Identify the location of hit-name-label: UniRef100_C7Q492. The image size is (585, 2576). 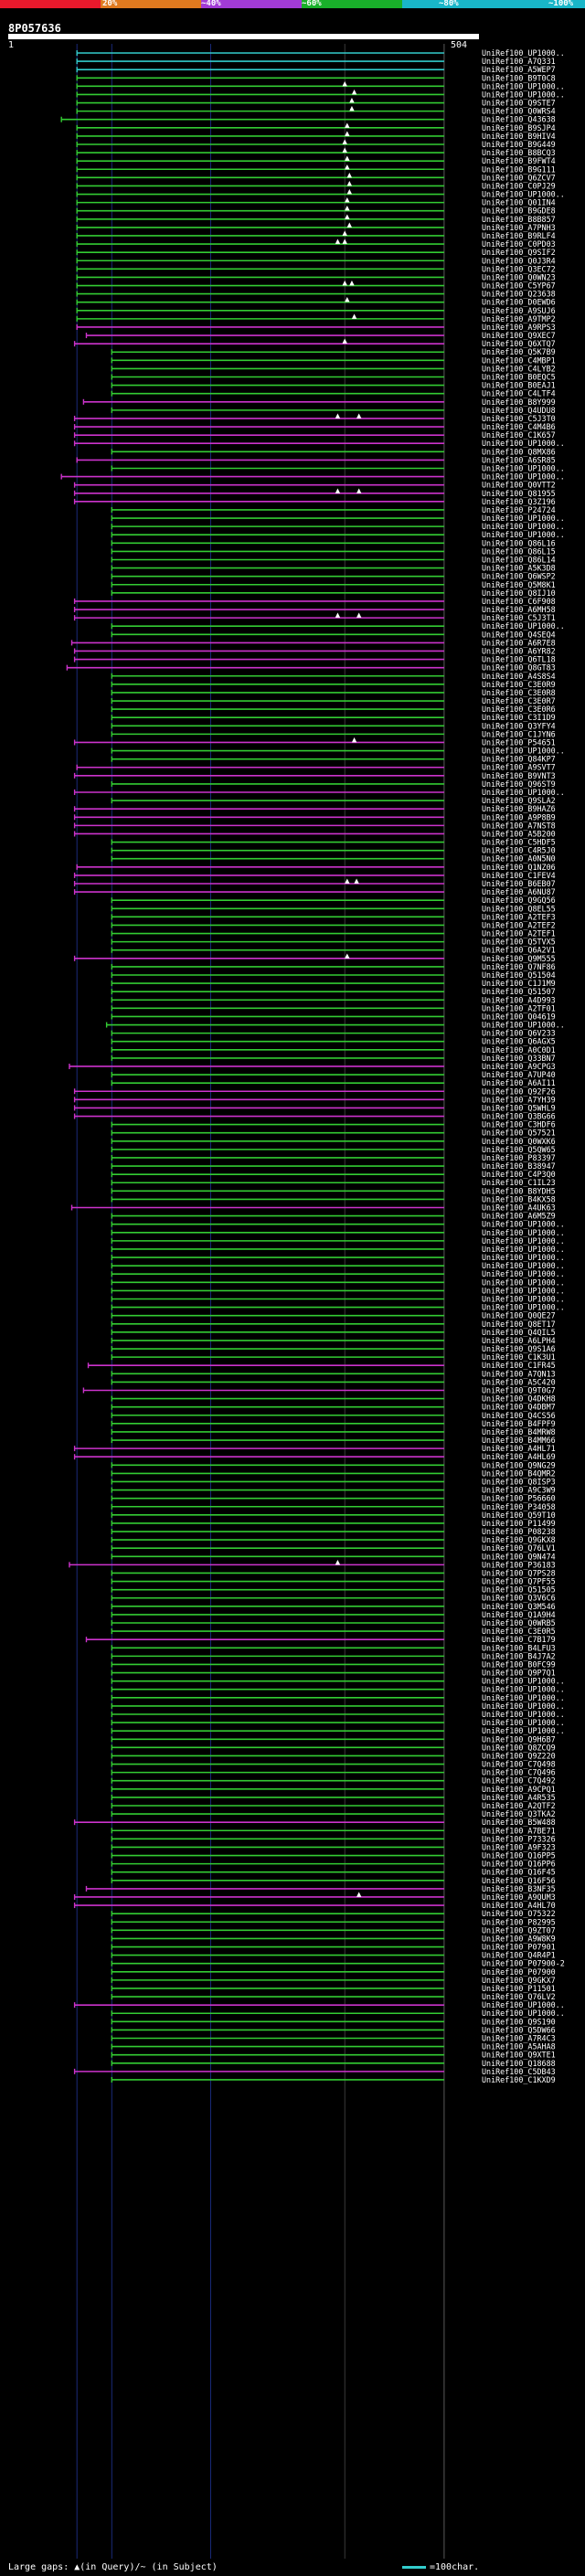
(519, 1781).